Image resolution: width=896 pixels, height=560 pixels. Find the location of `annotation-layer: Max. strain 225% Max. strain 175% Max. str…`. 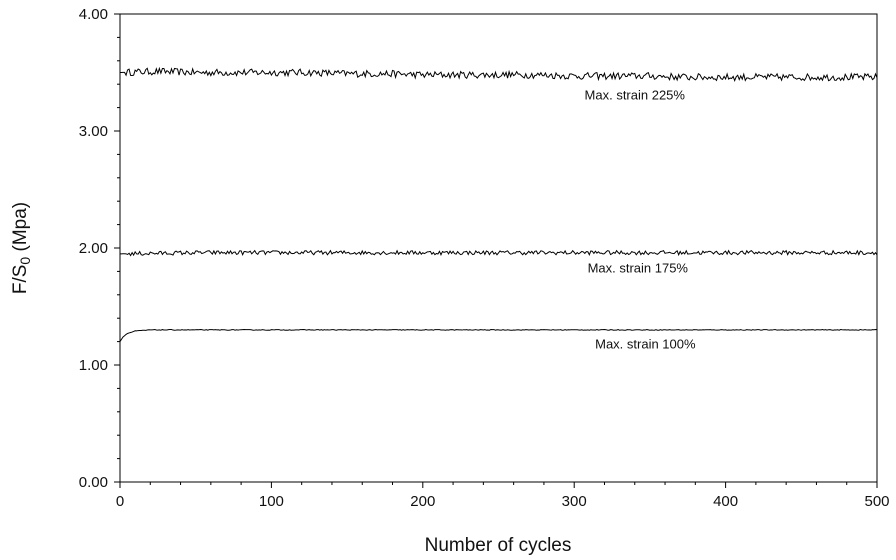

annotation-layer: Max. strain 225% Max. strain 175% Max. str… is located at coordinates (640, 219).